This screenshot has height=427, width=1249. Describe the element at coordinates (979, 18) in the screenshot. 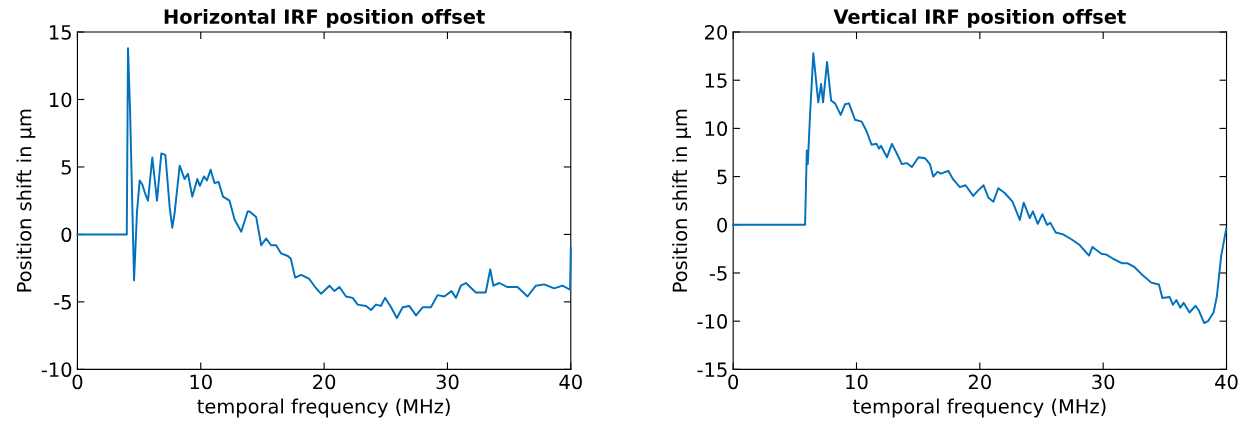

I see `chart-title: Vertical IRF position offset` at that location.